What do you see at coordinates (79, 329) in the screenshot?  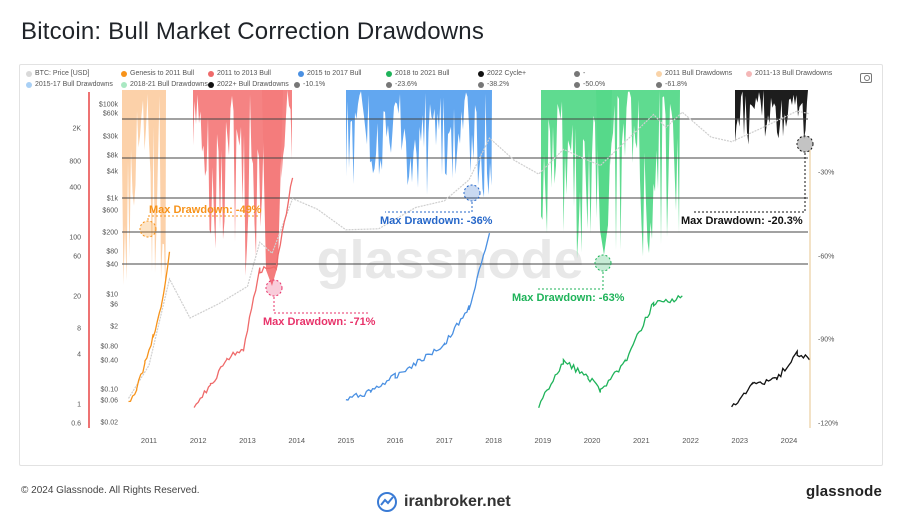 I see `y-outer-tick-label: 8` at bounding box center [79, 329].